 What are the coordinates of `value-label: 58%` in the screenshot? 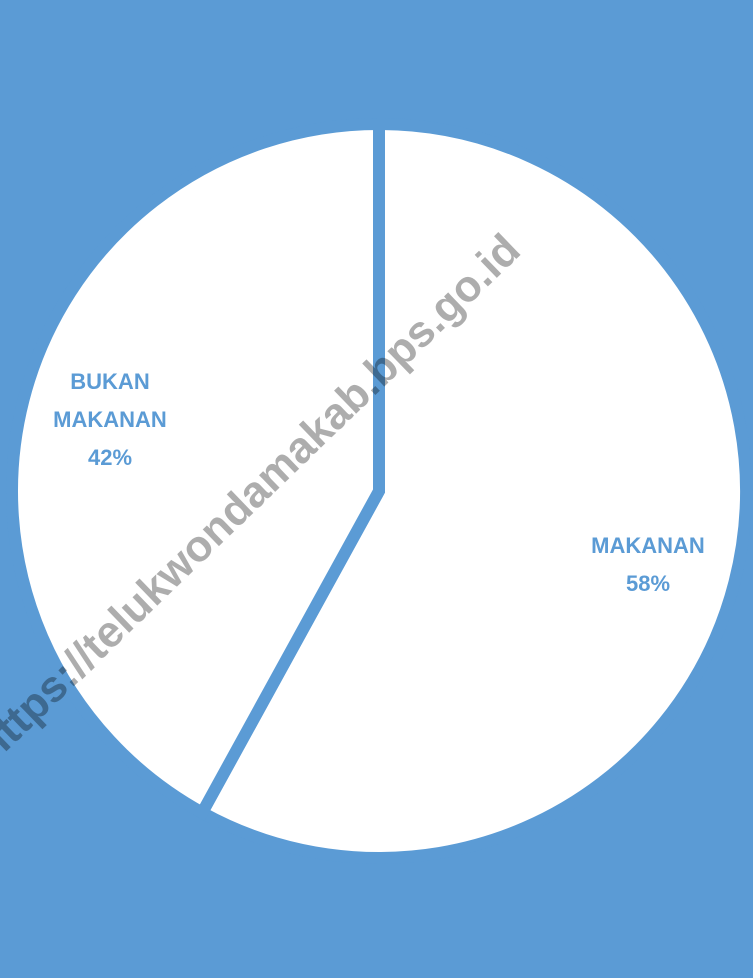 It's located at (648, 583).